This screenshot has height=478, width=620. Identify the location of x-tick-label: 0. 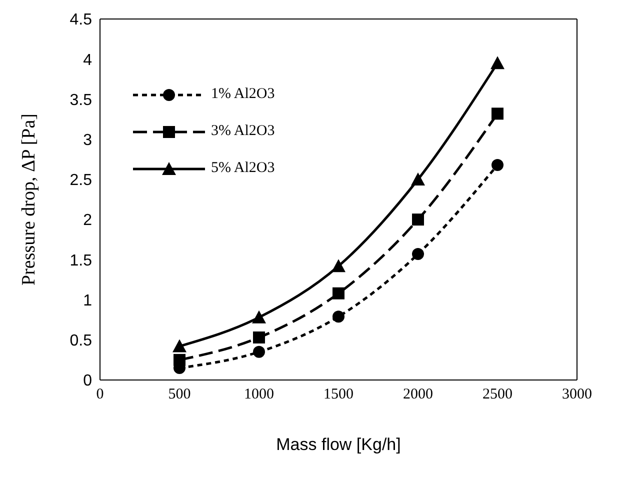
(100, 394).